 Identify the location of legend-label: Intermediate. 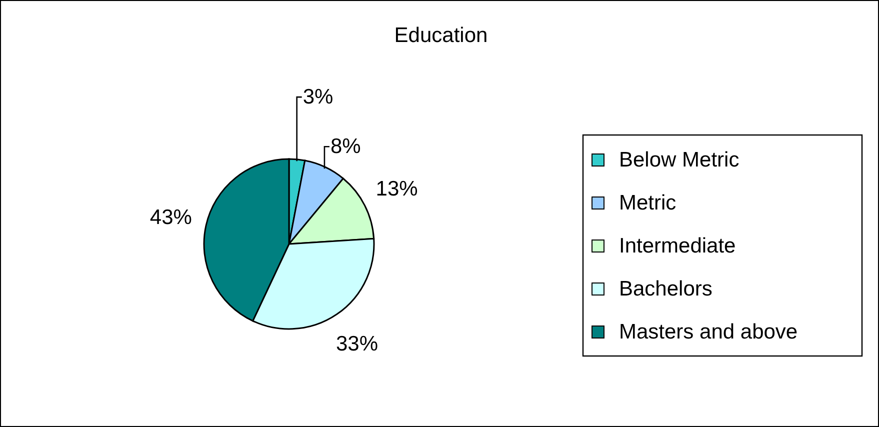
(677, 246).